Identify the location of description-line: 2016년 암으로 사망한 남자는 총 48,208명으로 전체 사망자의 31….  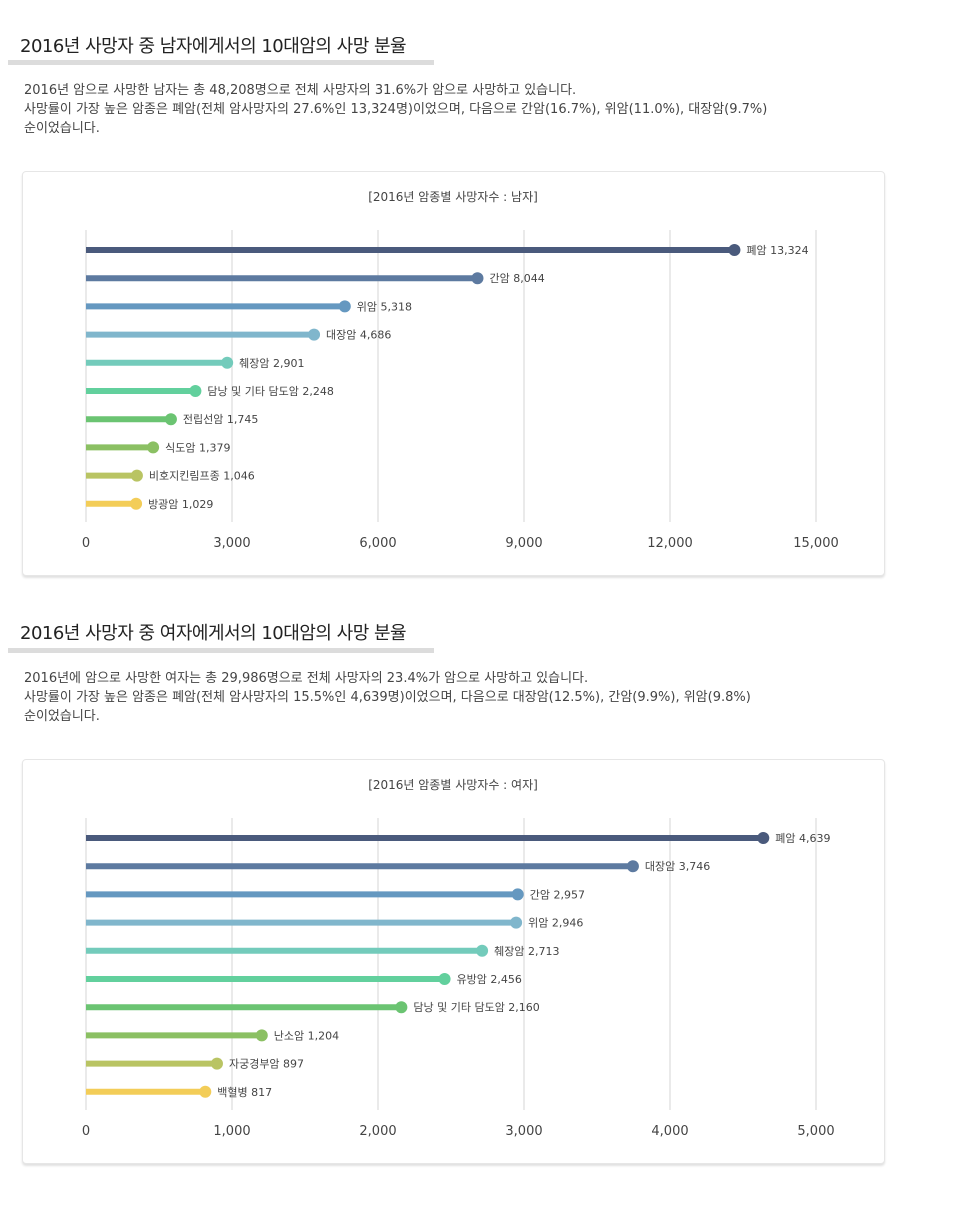
(300, 90).